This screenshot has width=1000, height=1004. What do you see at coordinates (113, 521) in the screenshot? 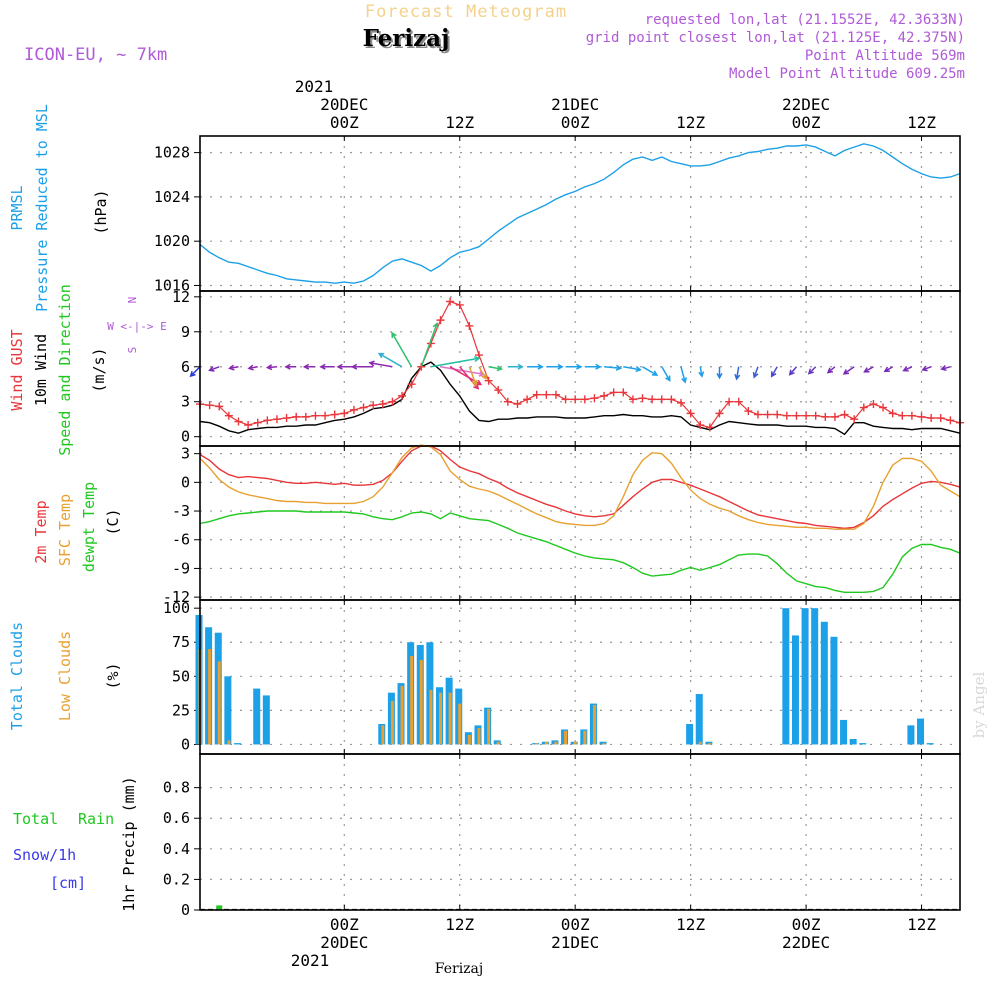
I see `temp-ylabel: (C)` at bounding box center [113, 521].